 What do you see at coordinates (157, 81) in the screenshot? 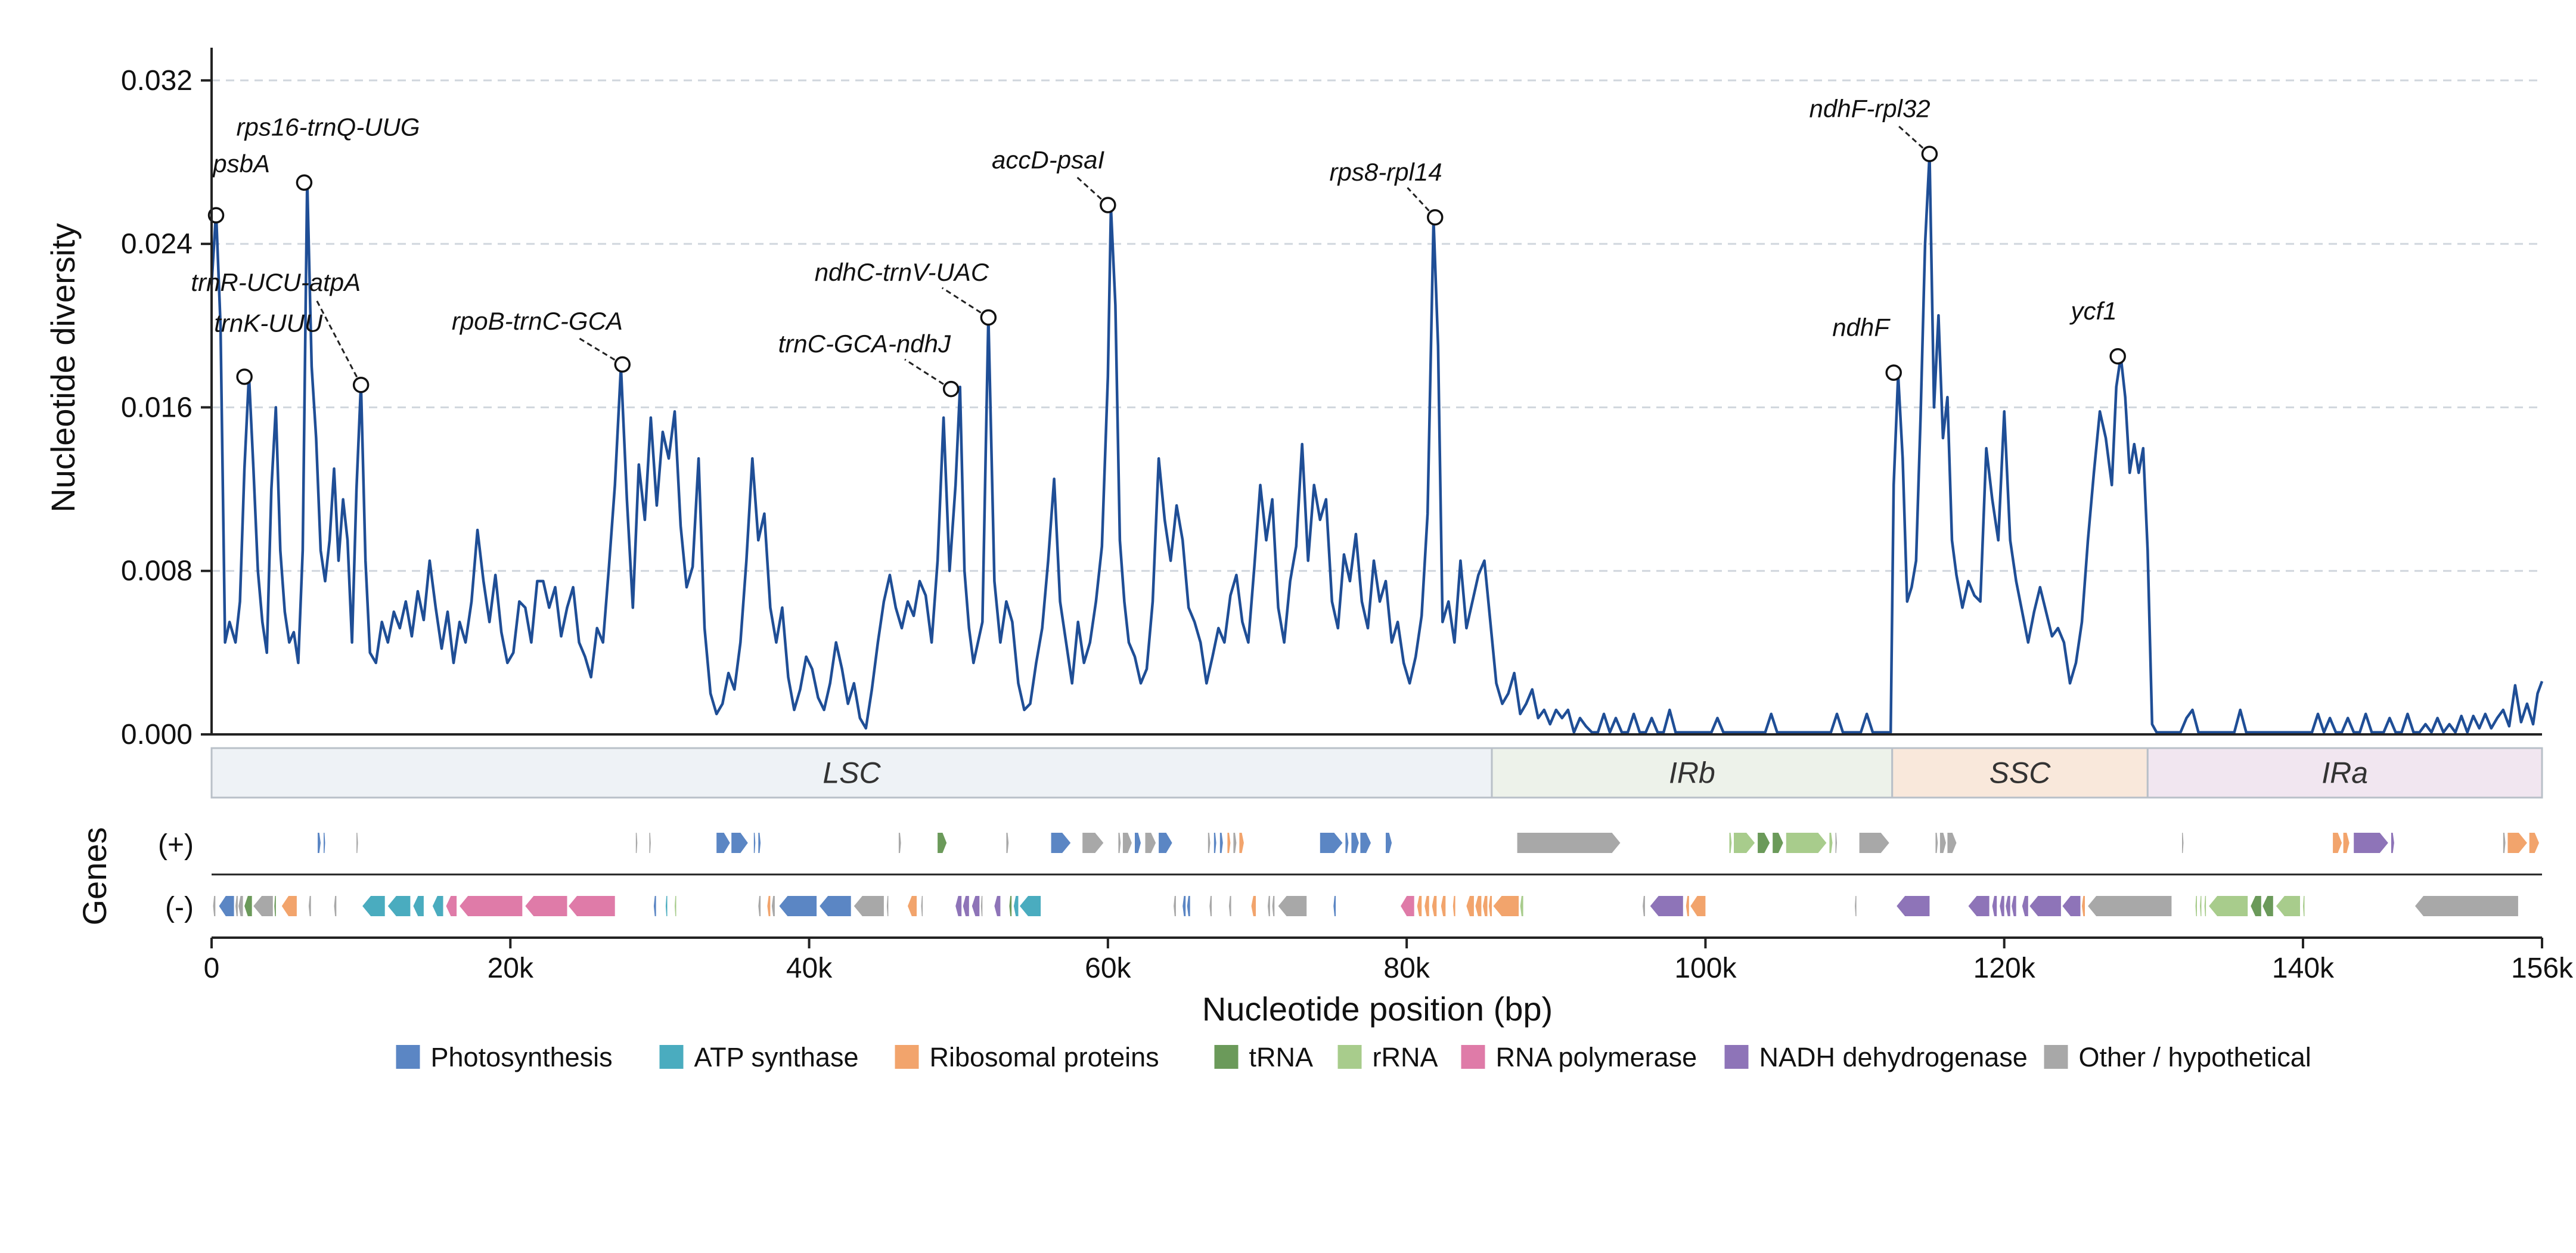
I see `y-tick-label: 0.032` at bounding box center [157, 81].